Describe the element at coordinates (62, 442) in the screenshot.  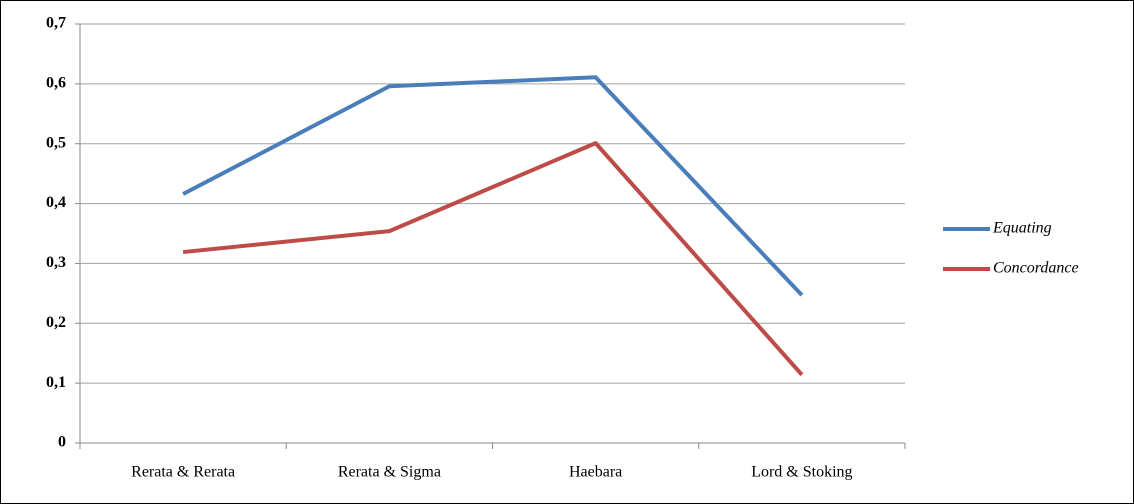
I see `y-tick-label: 0` at that location.